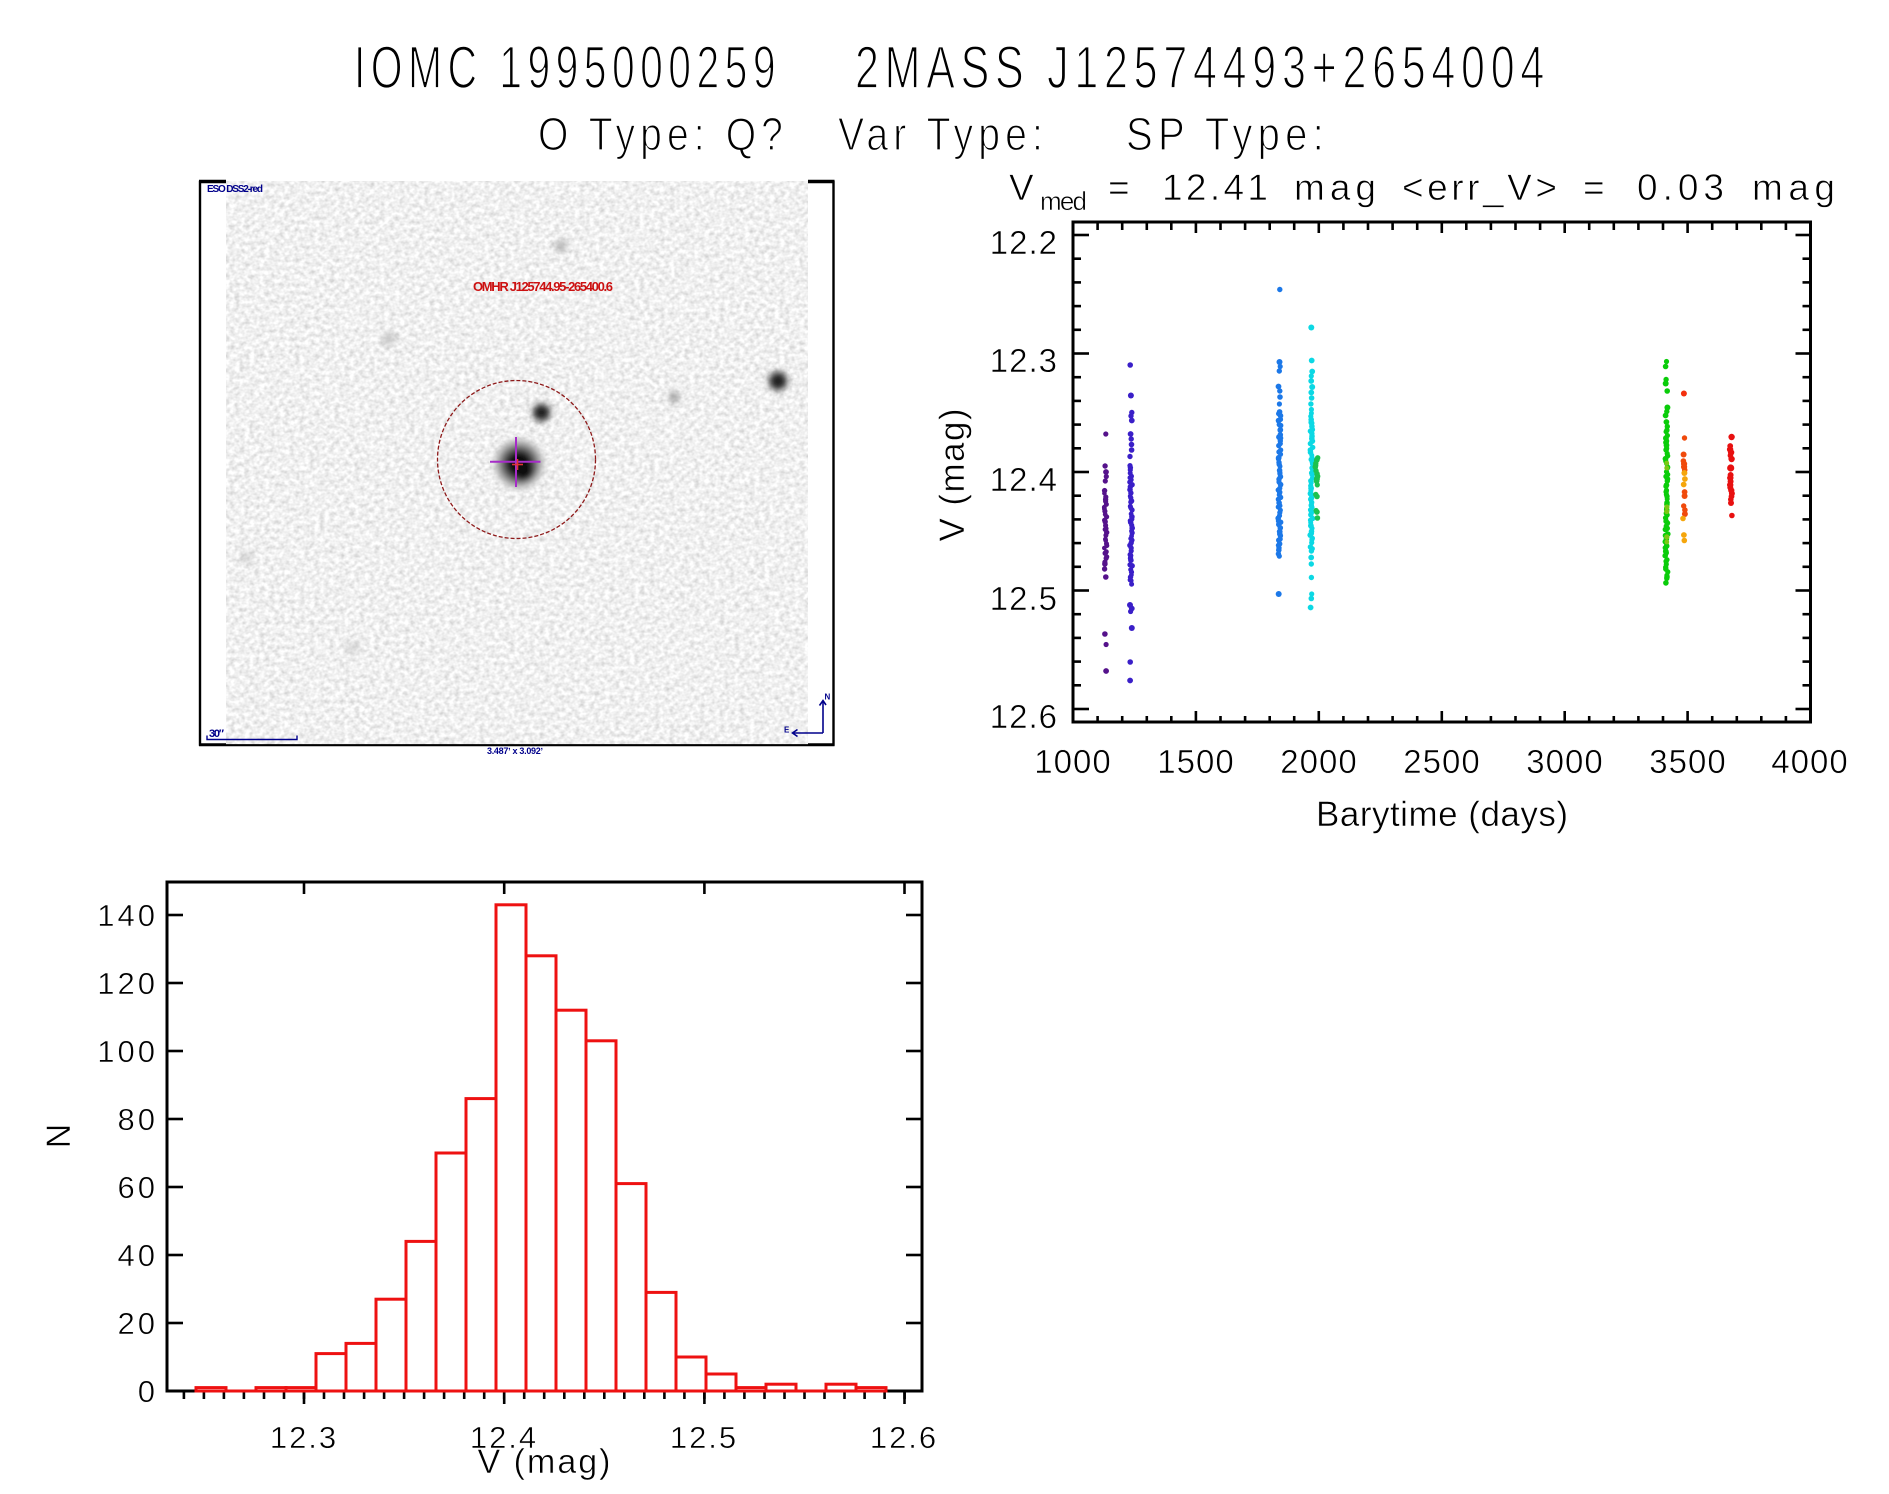 The width and height of the screenshot is (1889, 1494). I want to click on svg-text: 100, so click(127, 1051).